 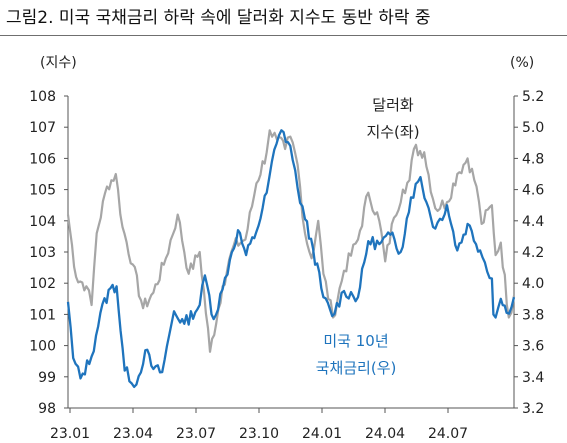 What do you see at coordinates (533, 315) in the screenshot?
I see `right-tick-label: 3.8` at bounding box center [533, 315].